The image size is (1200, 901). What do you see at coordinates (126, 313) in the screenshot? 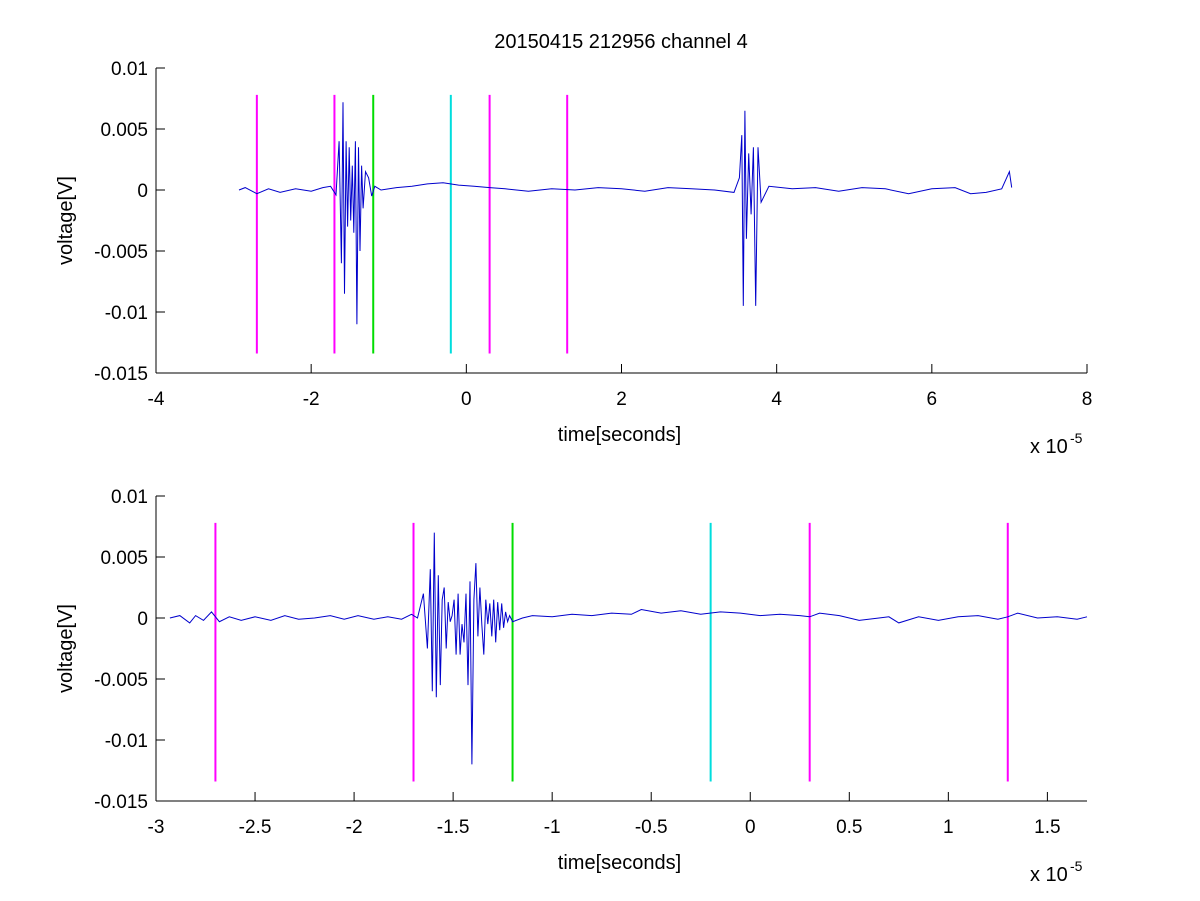
I see `plot0-y-tick-label: -0.01` at bounding box center [126, 313].